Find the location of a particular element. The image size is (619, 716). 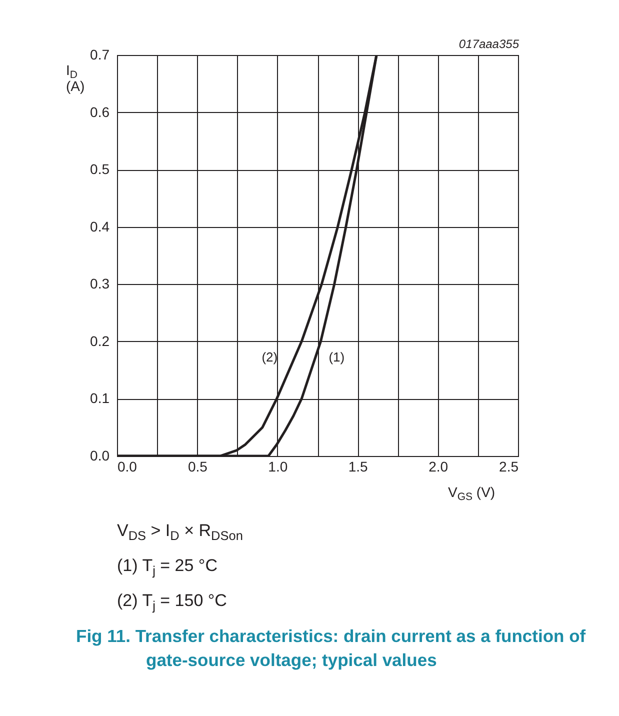

text: 017aaa355 is located at coordinates (488, 44).